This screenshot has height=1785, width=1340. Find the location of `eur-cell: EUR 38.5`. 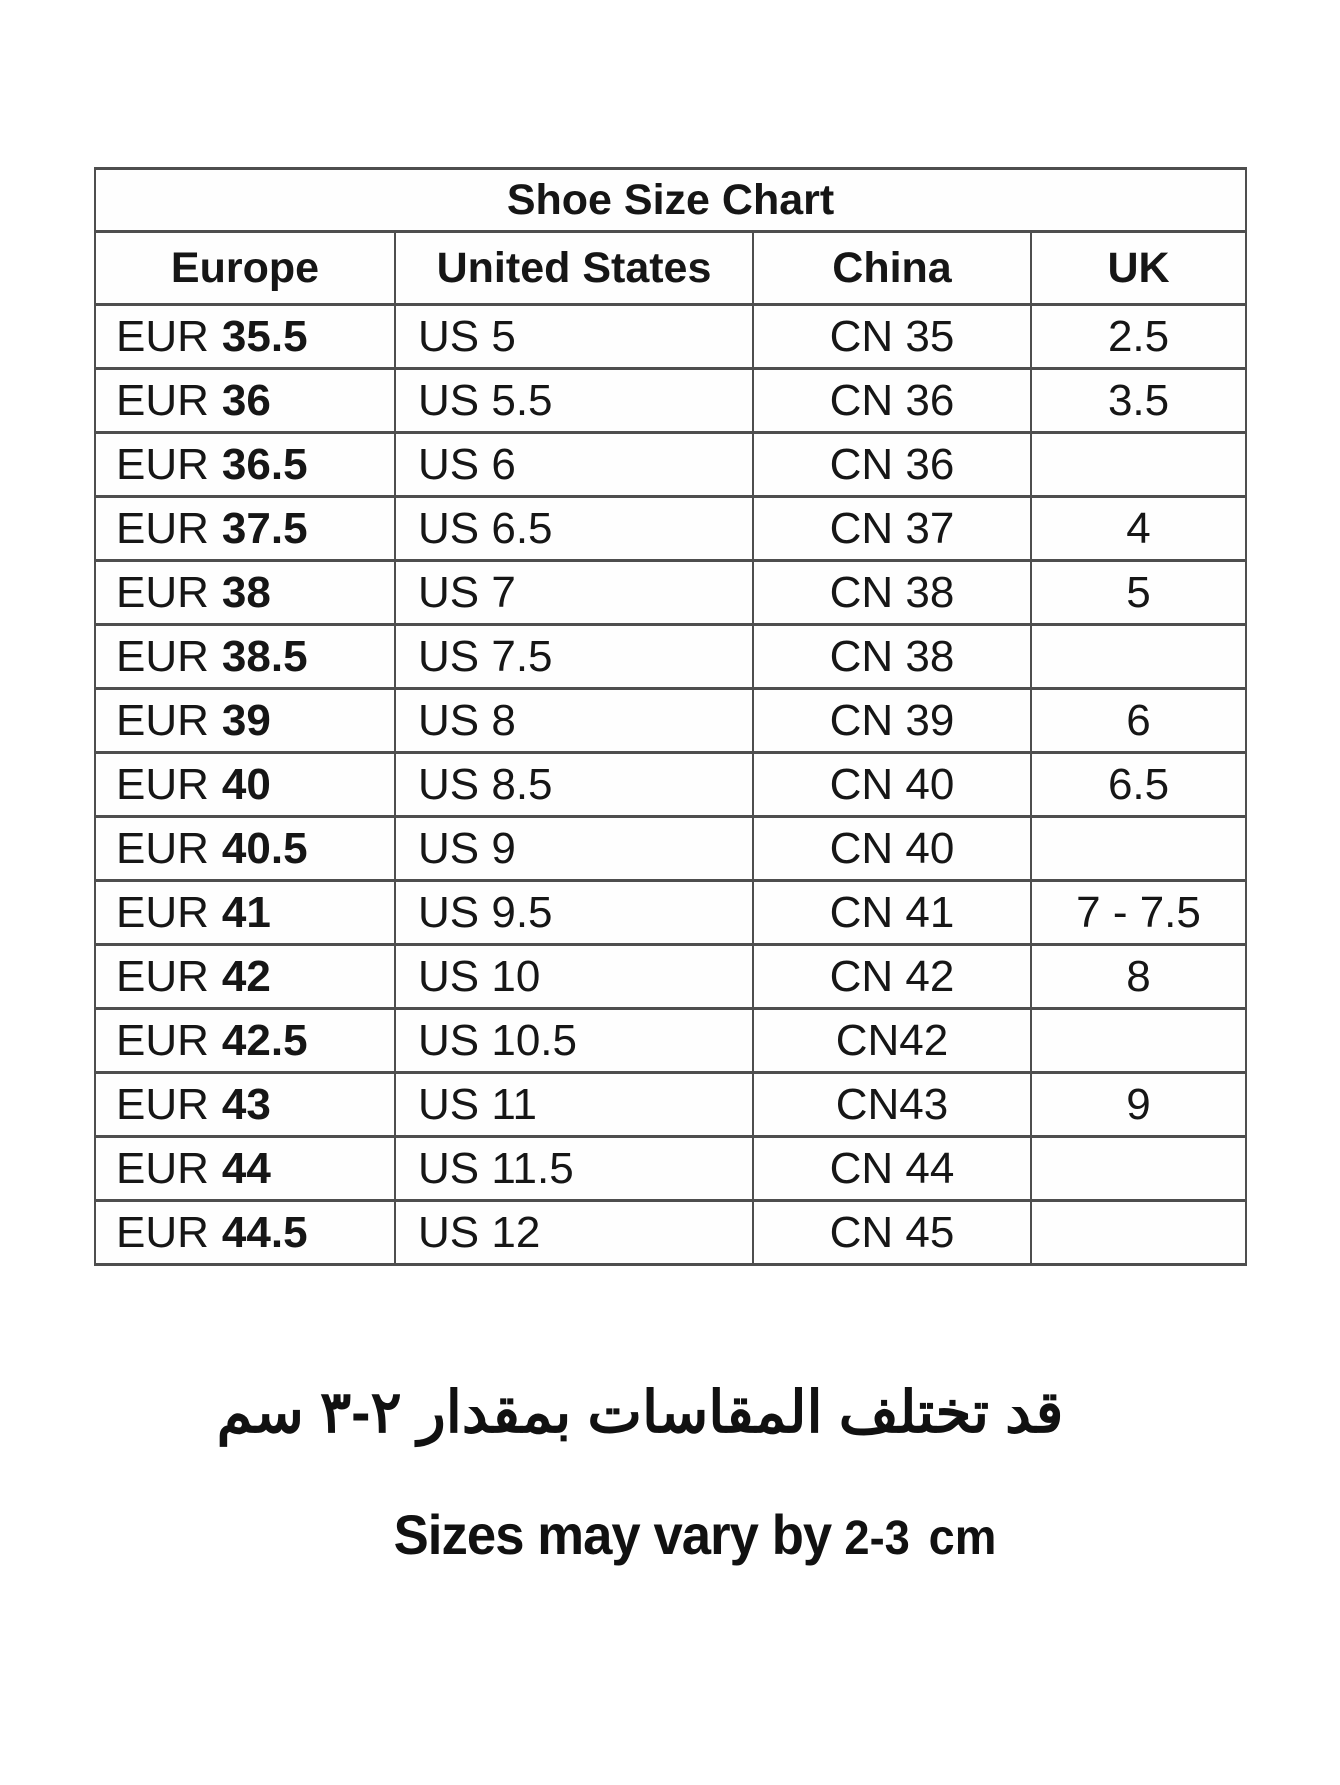

eur-cell: EUR 38.5 is located at coordinates (245, 656).